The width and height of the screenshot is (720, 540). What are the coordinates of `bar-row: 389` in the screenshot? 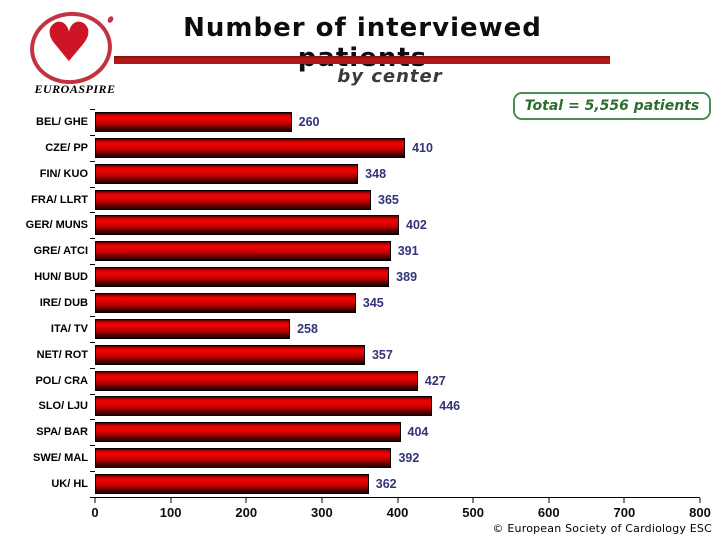 It's located at (397, 277).